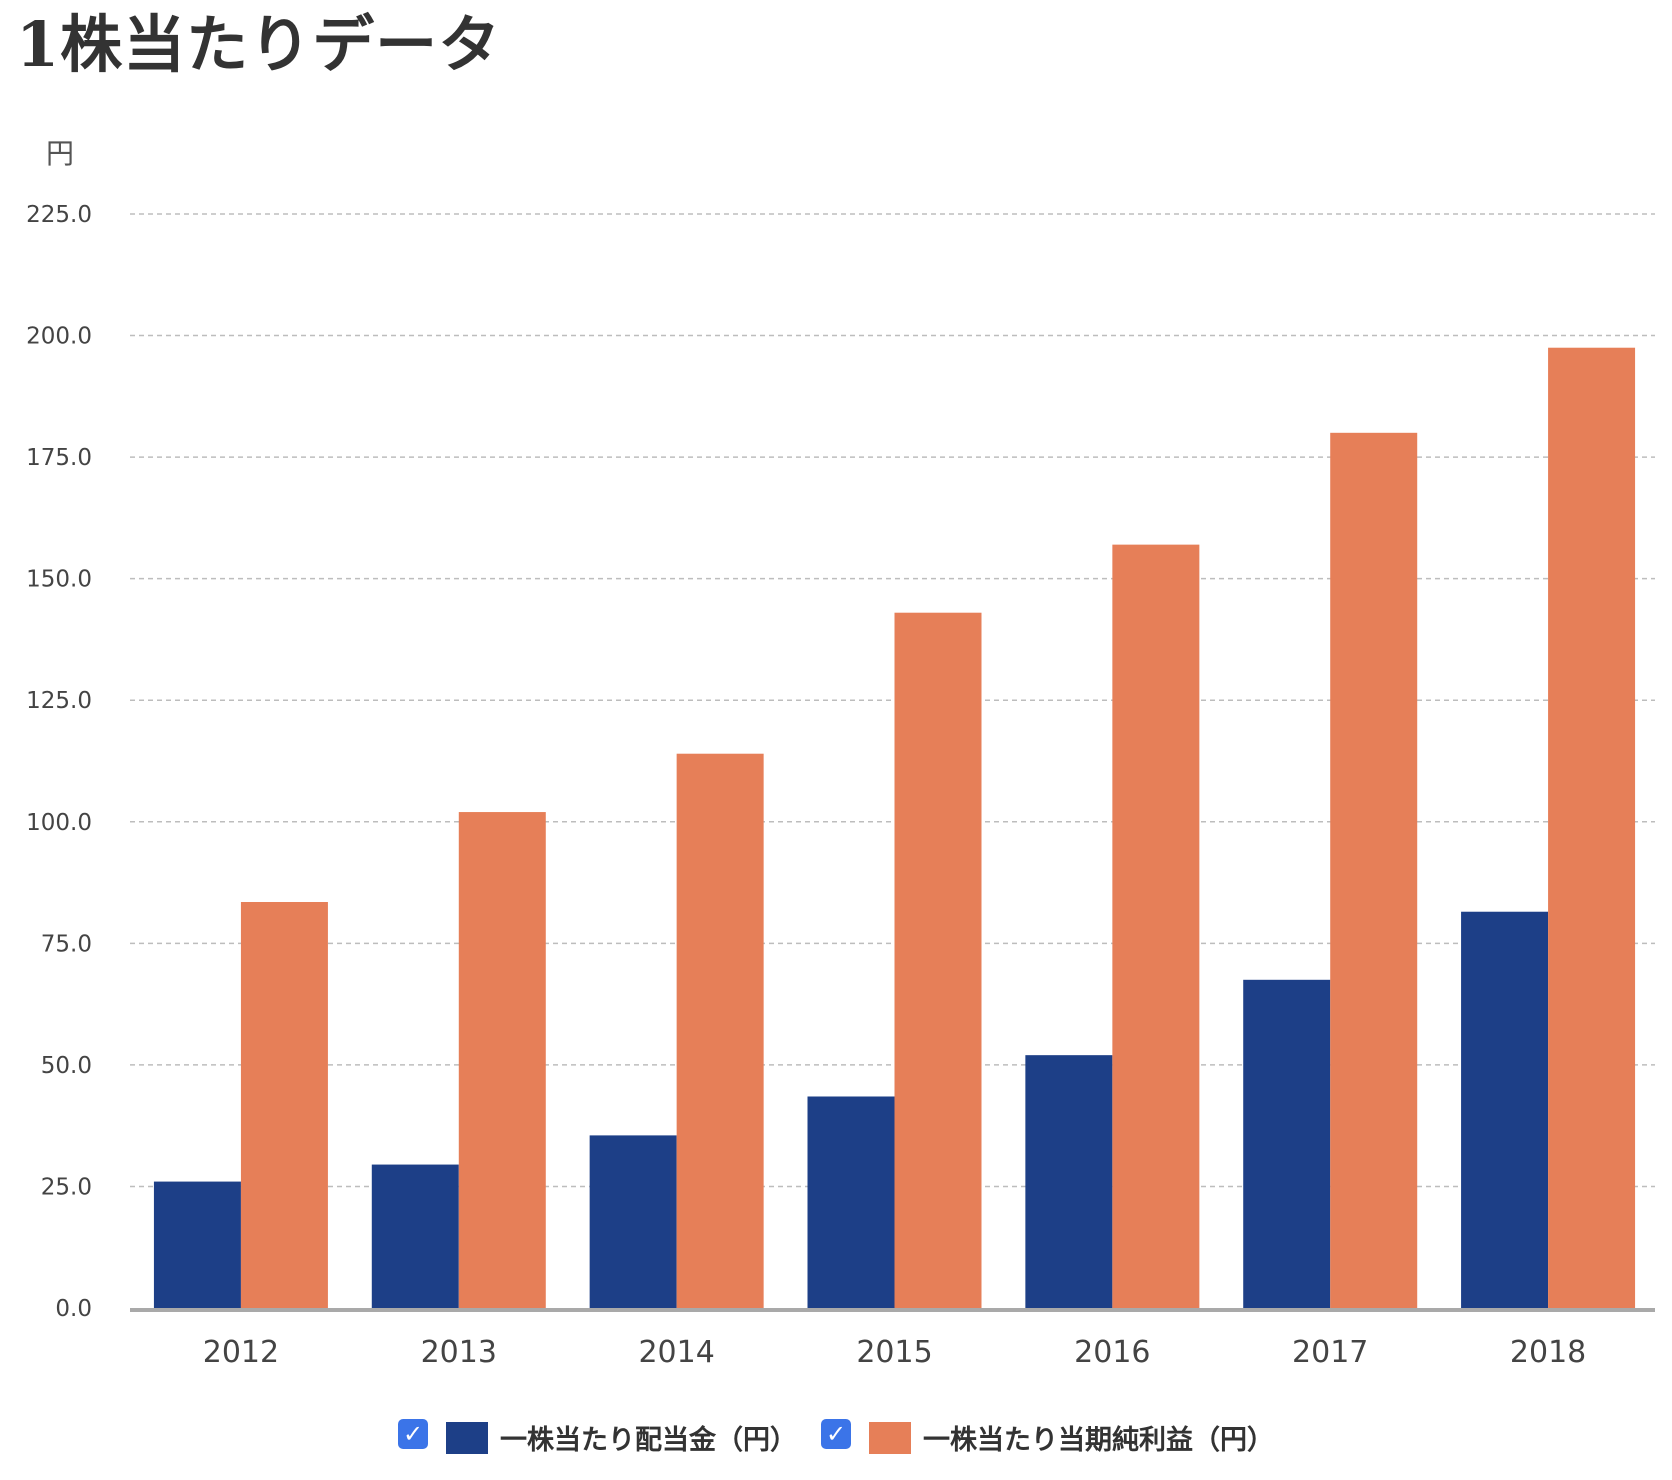  Describe the element at coordinates (59, 823) in the screenshot. I see `y-tick-label: 100.0` at that location.